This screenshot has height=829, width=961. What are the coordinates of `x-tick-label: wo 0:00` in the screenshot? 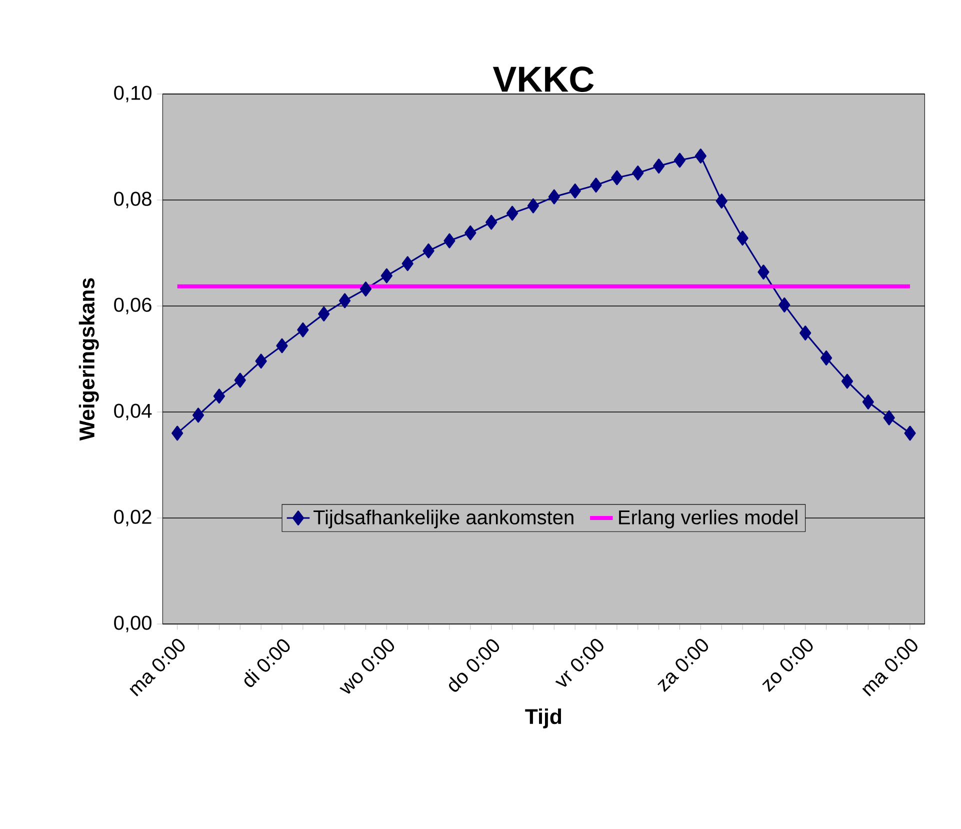 It's located at (367, 666).